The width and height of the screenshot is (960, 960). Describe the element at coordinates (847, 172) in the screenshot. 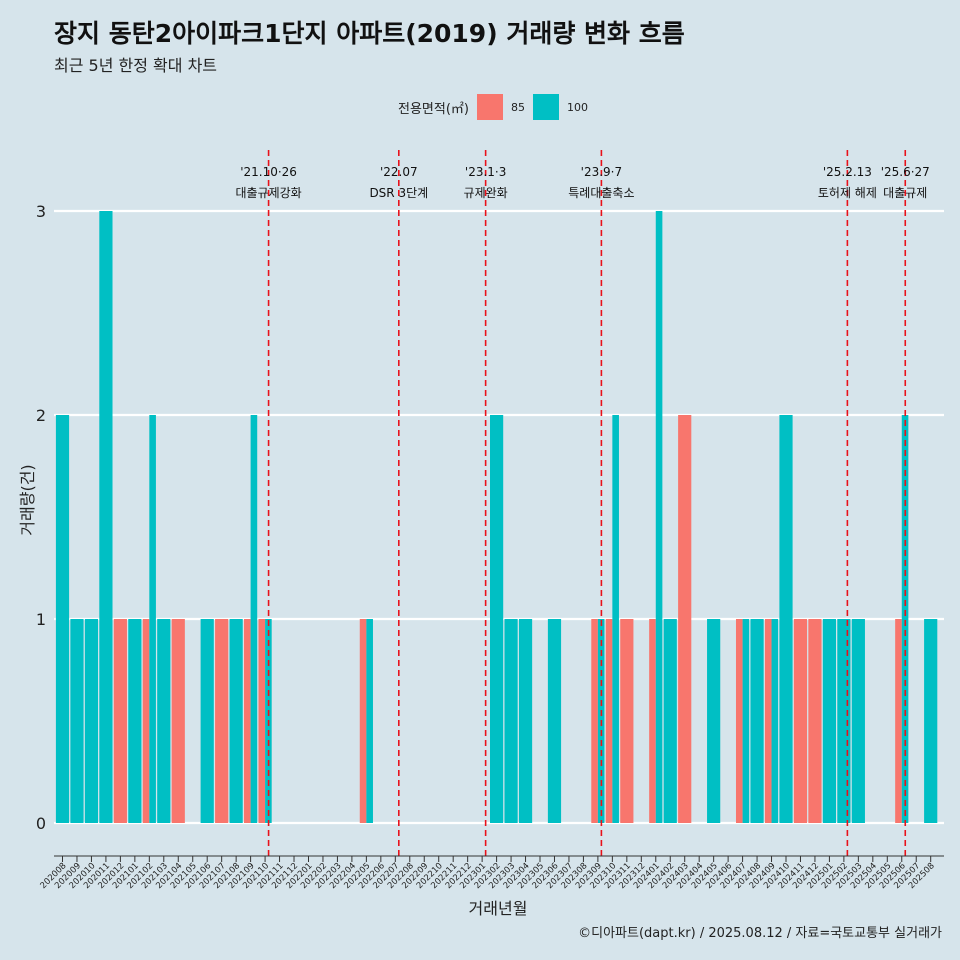

I see `event-date-202502: '25.2.13` at that location.